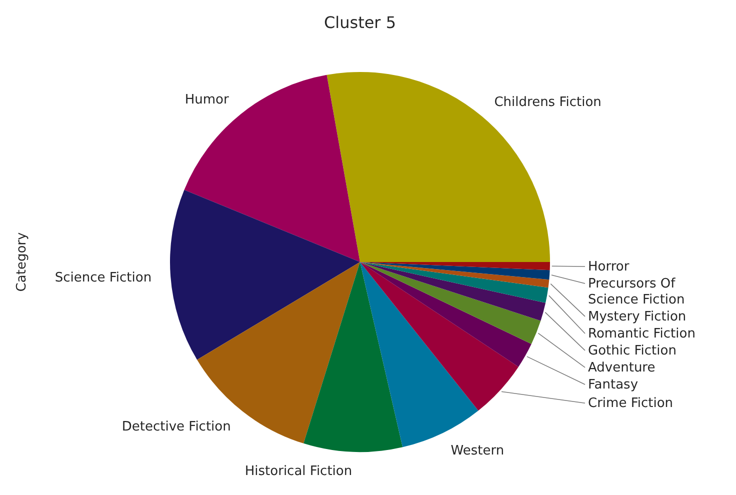 The image size is (736, 495). I want to click on slice-label: Science Fiction, so click(103, 278).